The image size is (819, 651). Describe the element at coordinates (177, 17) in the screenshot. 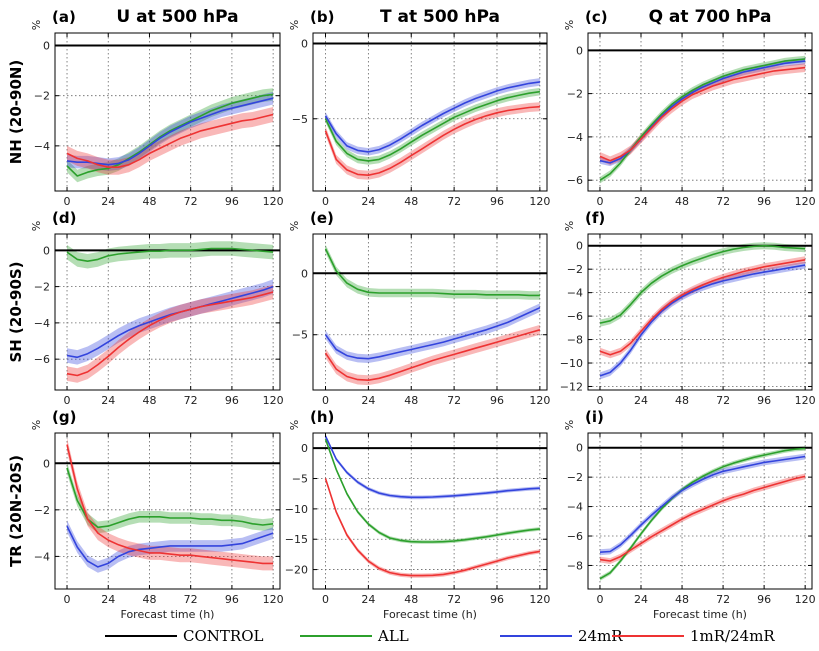

I see `column-title: U at 500 hPa` at that location.